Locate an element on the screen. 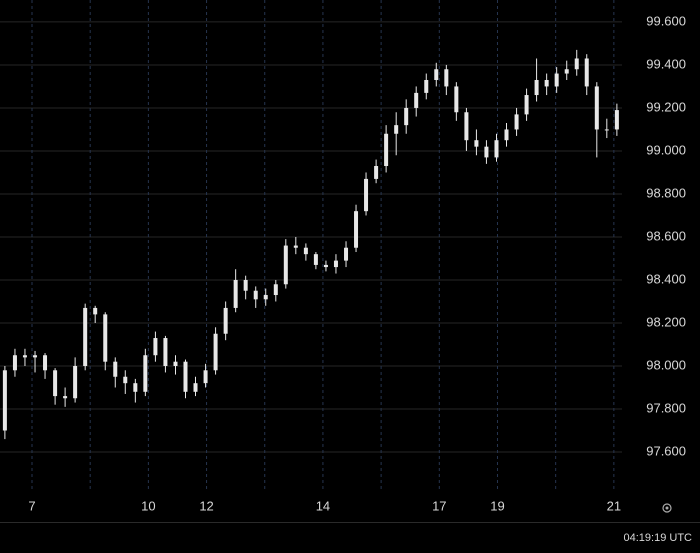 The width and height of the screenshot is (700, 553). x-tick-label: 21 is located at coordinates (614, 505).